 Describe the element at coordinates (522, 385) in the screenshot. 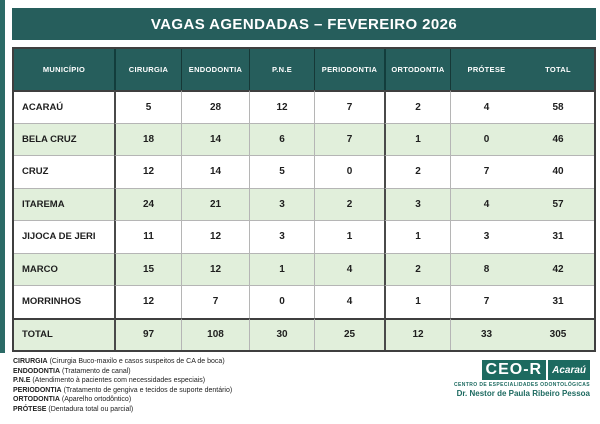

I see `logo-subtitle: CENTRO DE ESPECIALIDADES ODONTOLÓGICAS` at that location.